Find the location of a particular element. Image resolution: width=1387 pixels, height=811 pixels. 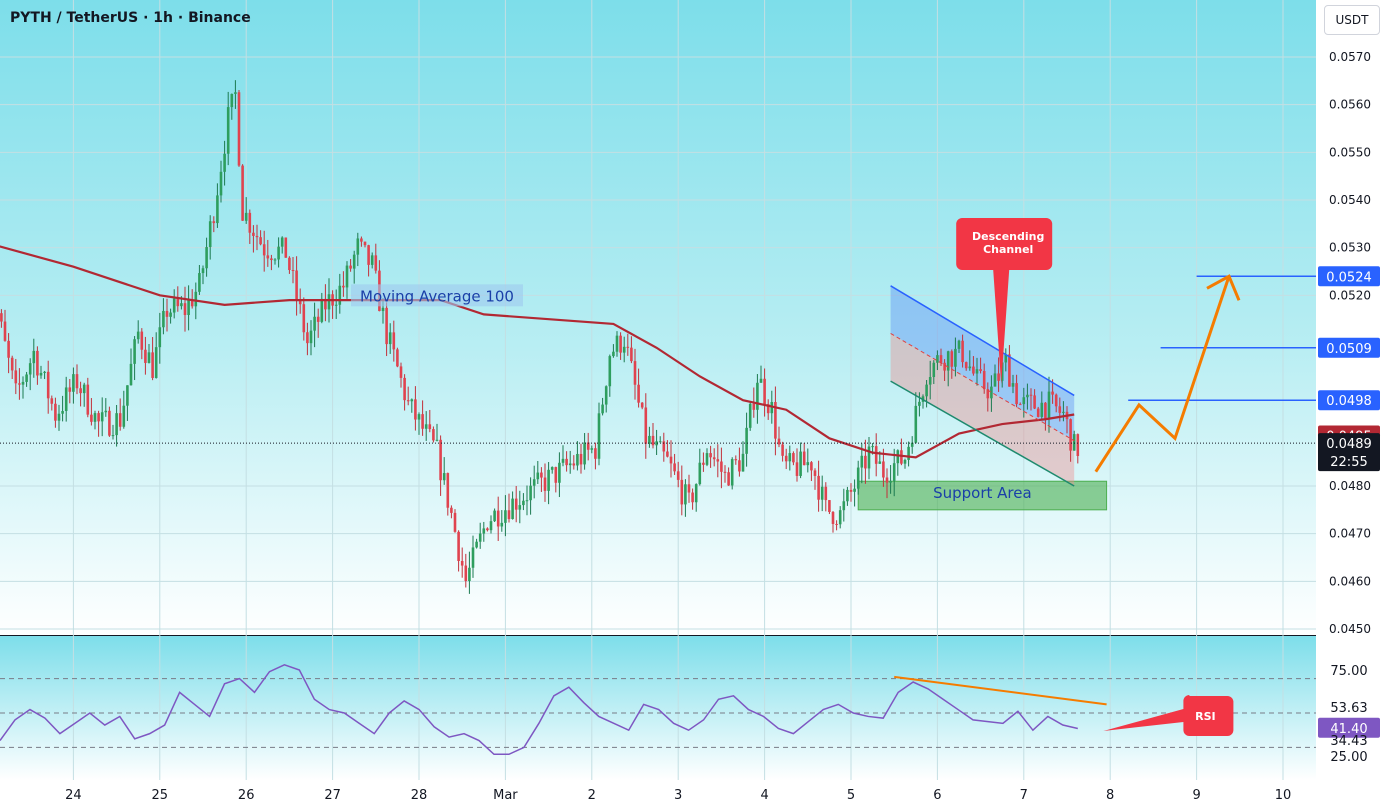

channel-upper-fill is located at coordinates (982, 363).